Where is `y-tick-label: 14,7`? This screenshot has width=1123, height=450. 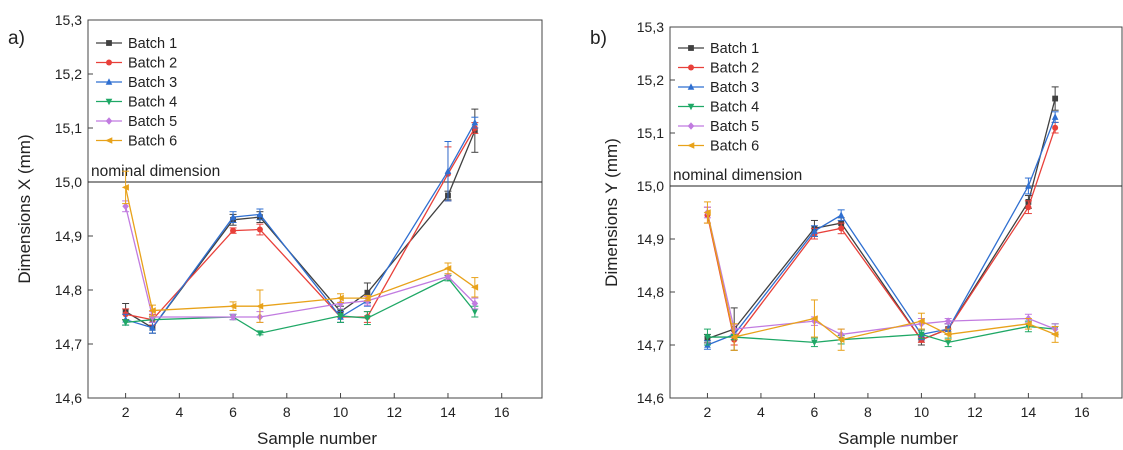
y-tick-label: 14,7 is located at coordinates (650, 345).